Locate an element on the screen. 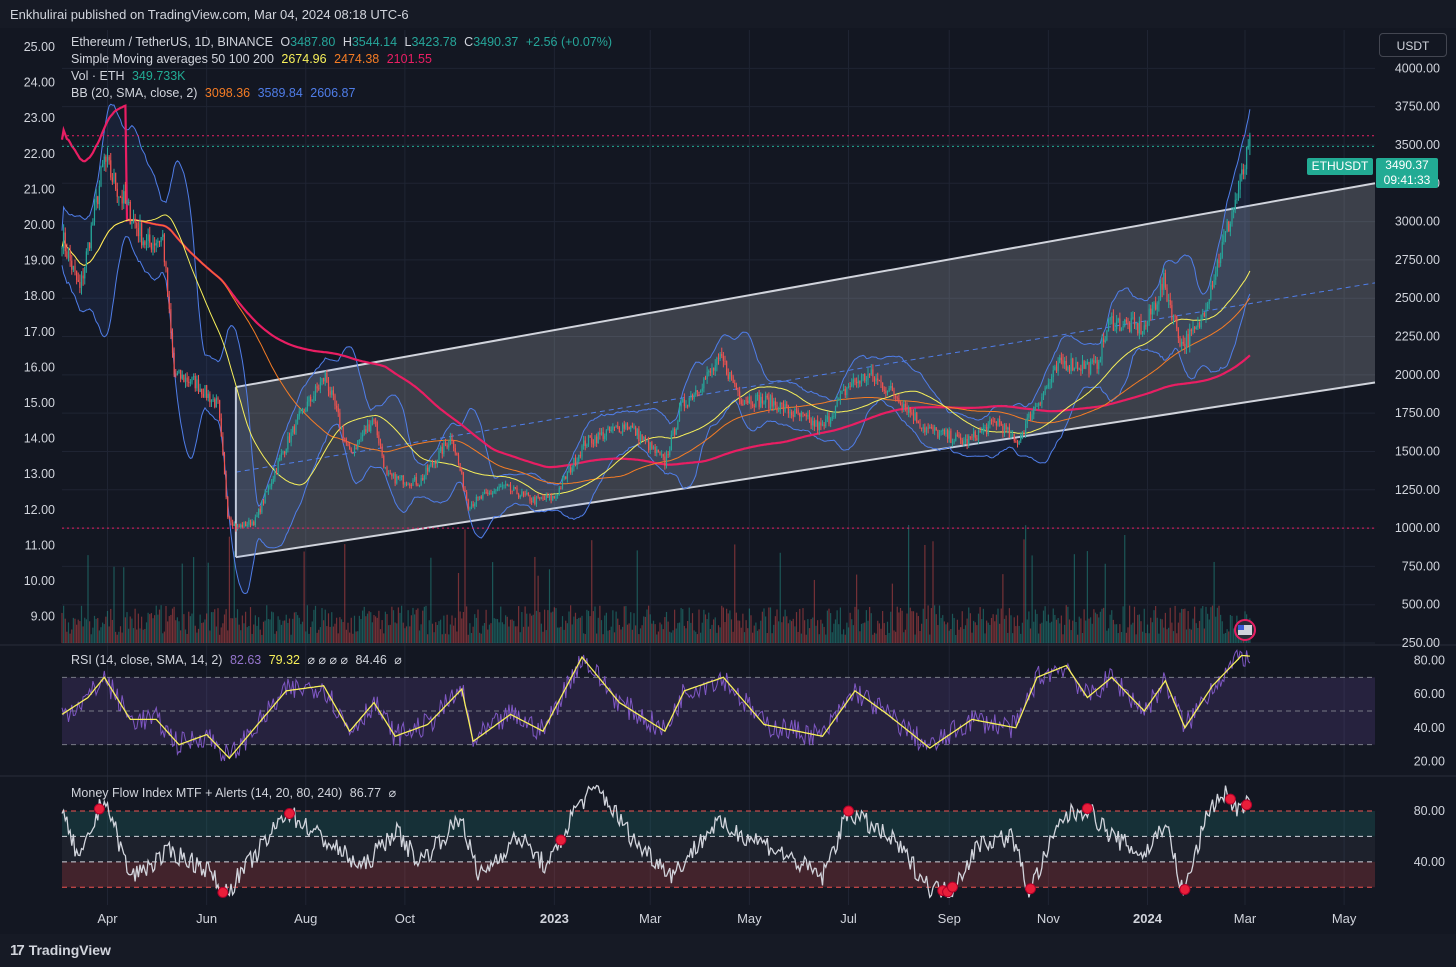  currency-button: USDT is located at coordinates (1413, 45).